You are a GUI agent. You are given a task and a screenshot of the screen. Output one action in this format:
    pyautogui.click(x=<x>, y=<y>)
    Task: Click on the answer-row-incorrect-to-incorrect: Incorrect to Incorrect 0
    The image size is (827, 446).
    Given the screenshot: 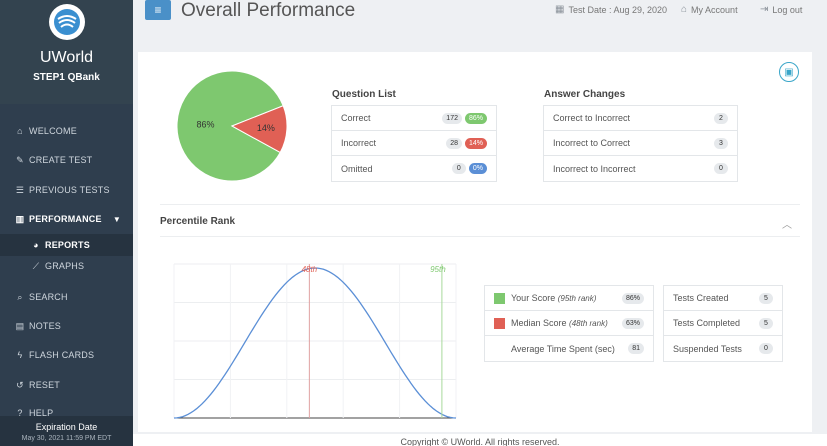 What is the action you would take?
    pyautogui.click(x=640, y=168)
    